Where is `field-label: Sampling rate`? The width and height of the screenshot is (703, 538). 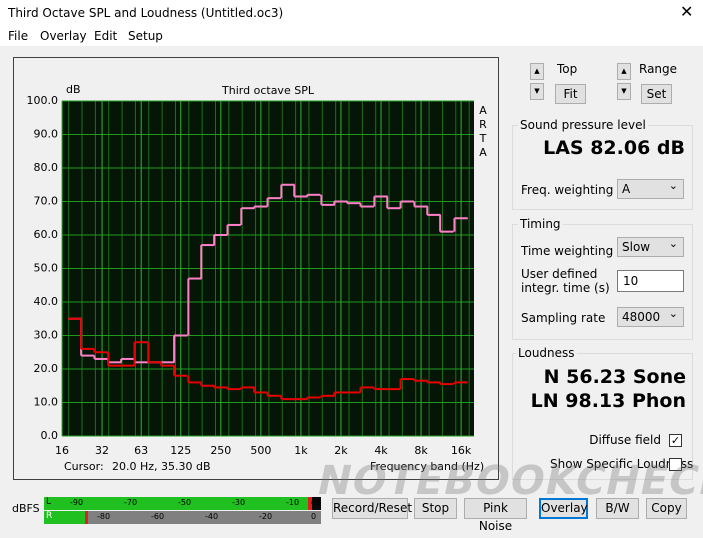 field-label: Sampling rate is located at coordinates (563, 318).